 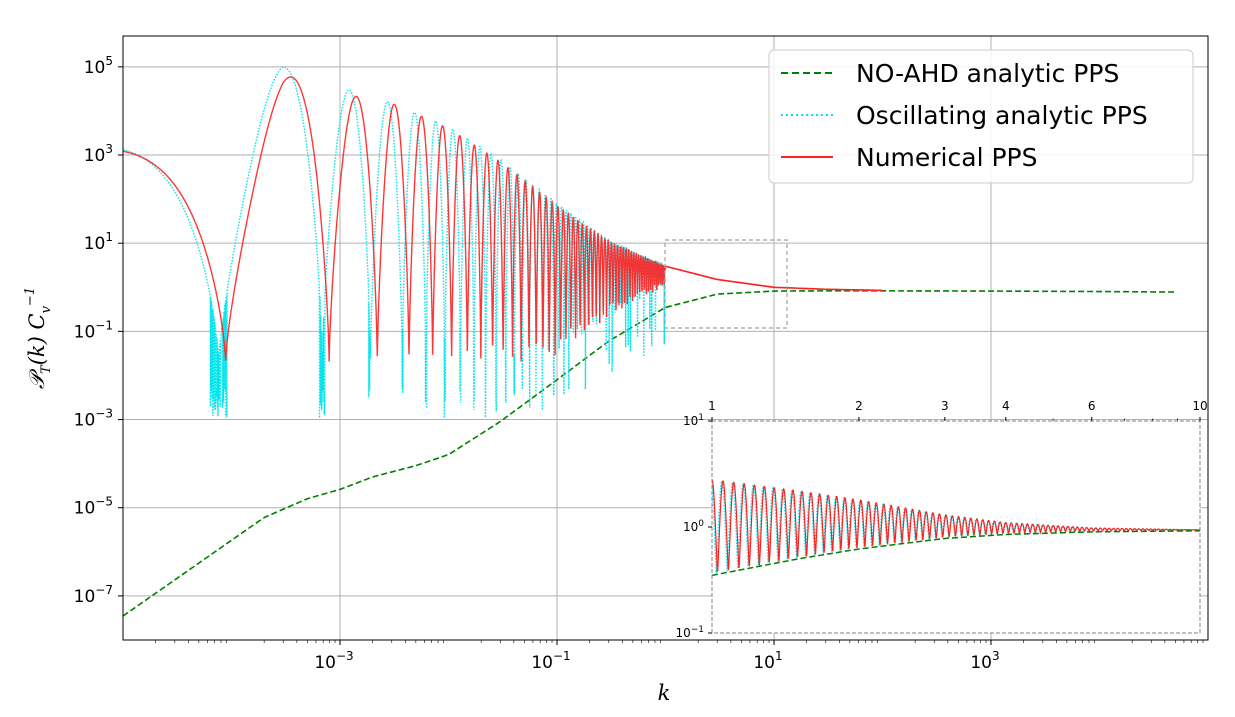 I want to click on inset-x-tick-label: 1, so click(x=712, y=406).